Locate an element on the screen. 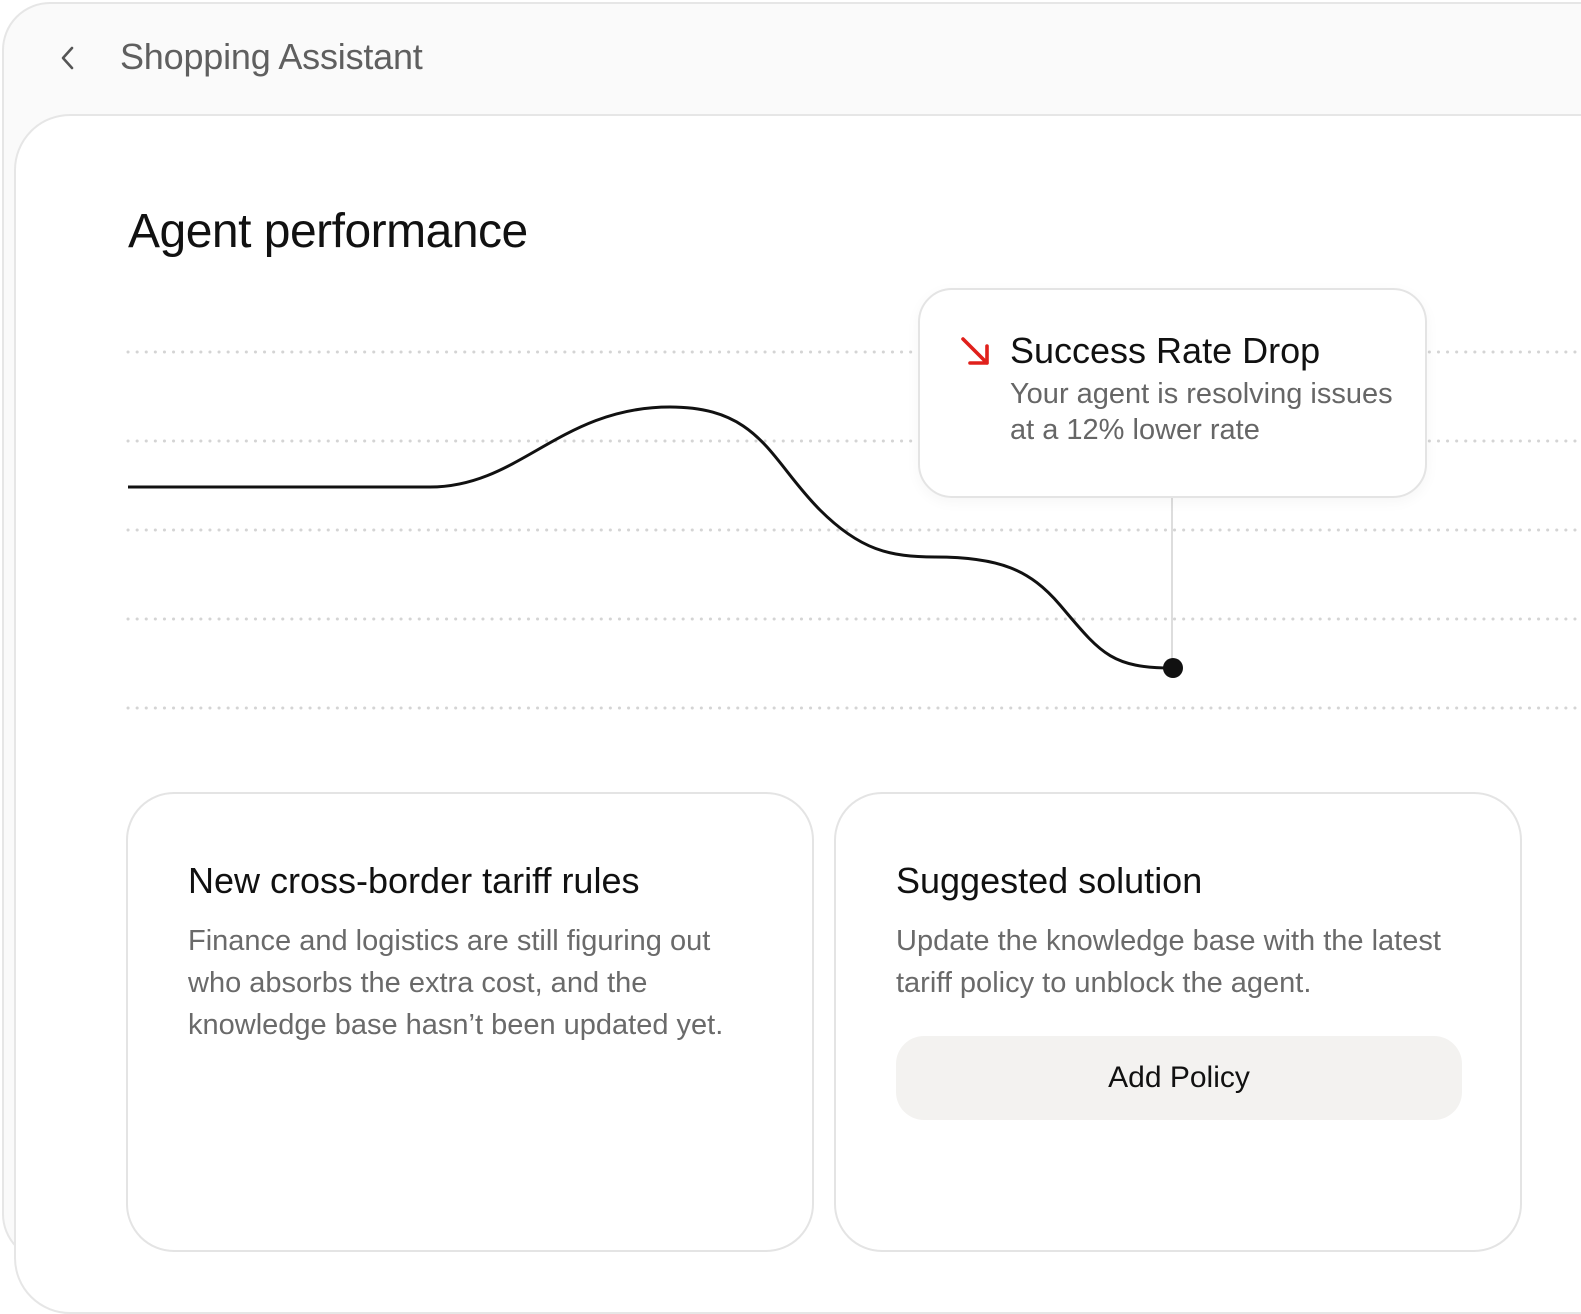 This screenshot has height=1314, width=1581. add-policy-button: Add Policy is located at coordinates (1179, 1078).